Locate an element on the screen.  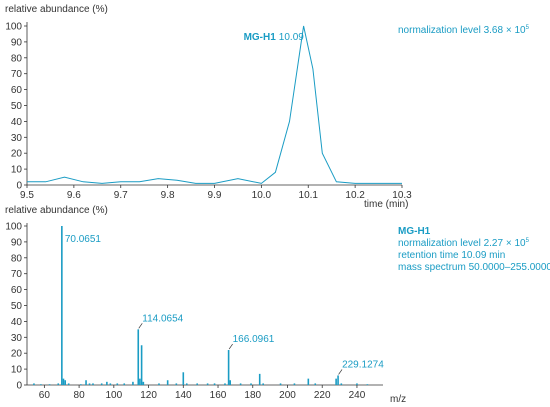
spectrum-xtick-label: 160 is located at coordinates (218, 395).